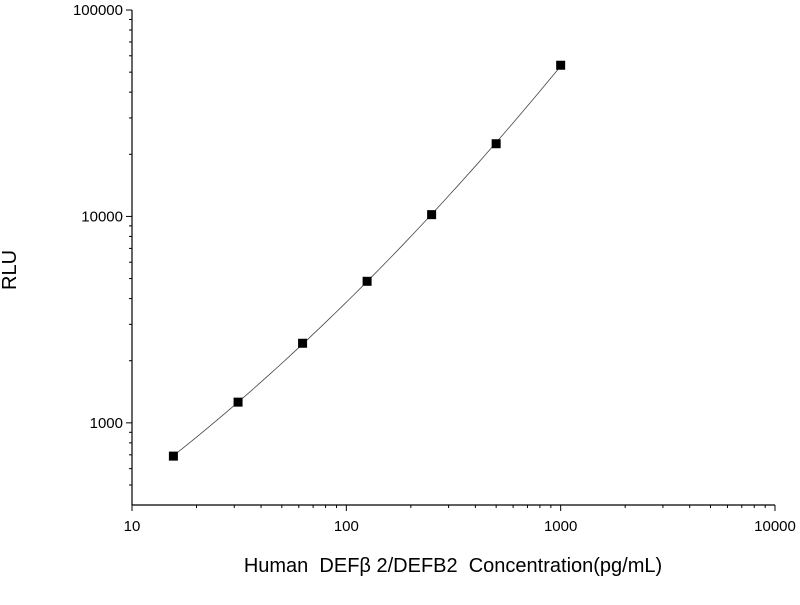 Image resolution: width=800 pixels, height=605 pixels. I want to click on x-tick-label: 10000, so click(775, 526).